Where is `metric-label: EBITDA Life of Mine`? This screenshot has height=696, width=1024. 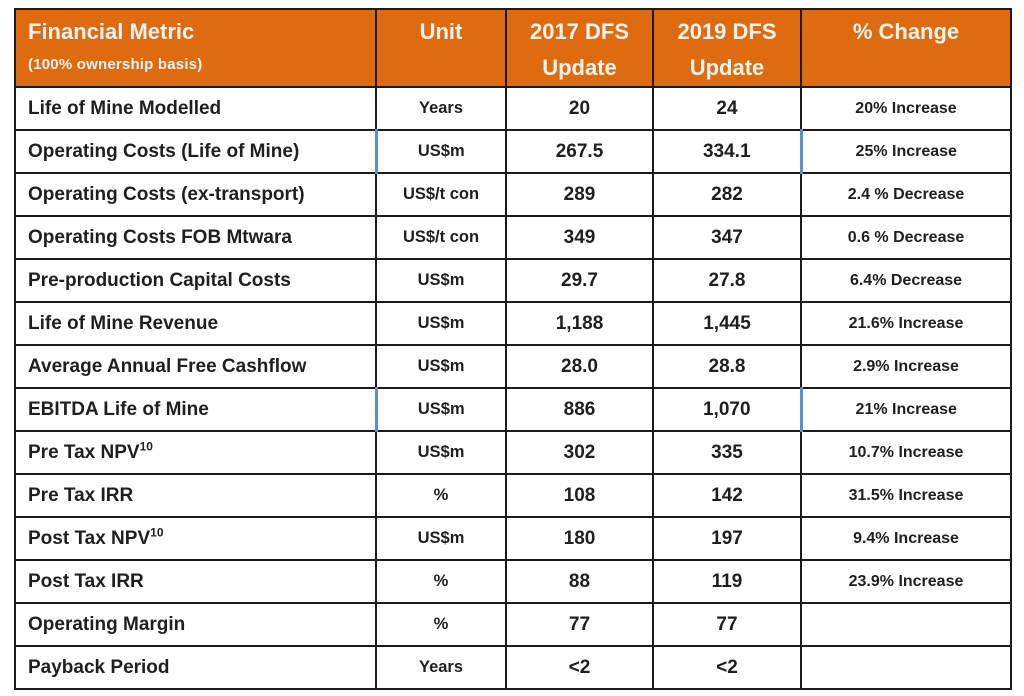 metric-label: EBITDA Life of Mine is located at coordinates (118, 409).